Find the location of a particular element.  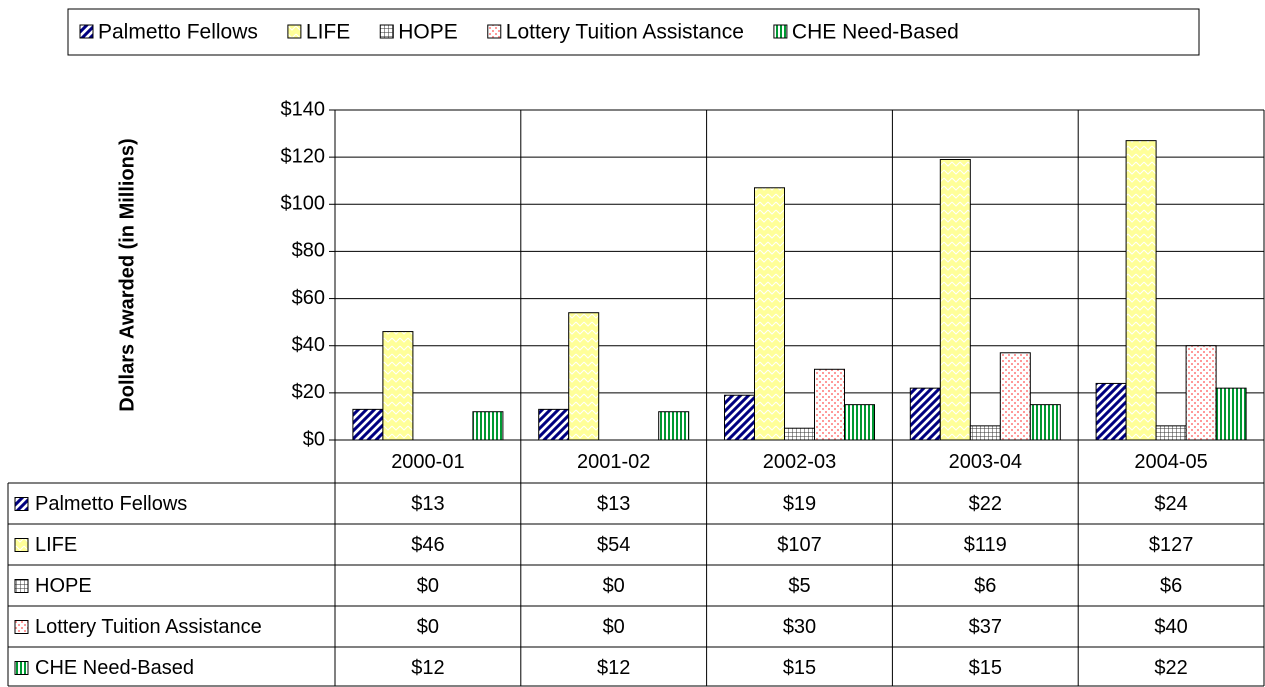

table-cell: $54 is located at coordinates (613, 545).